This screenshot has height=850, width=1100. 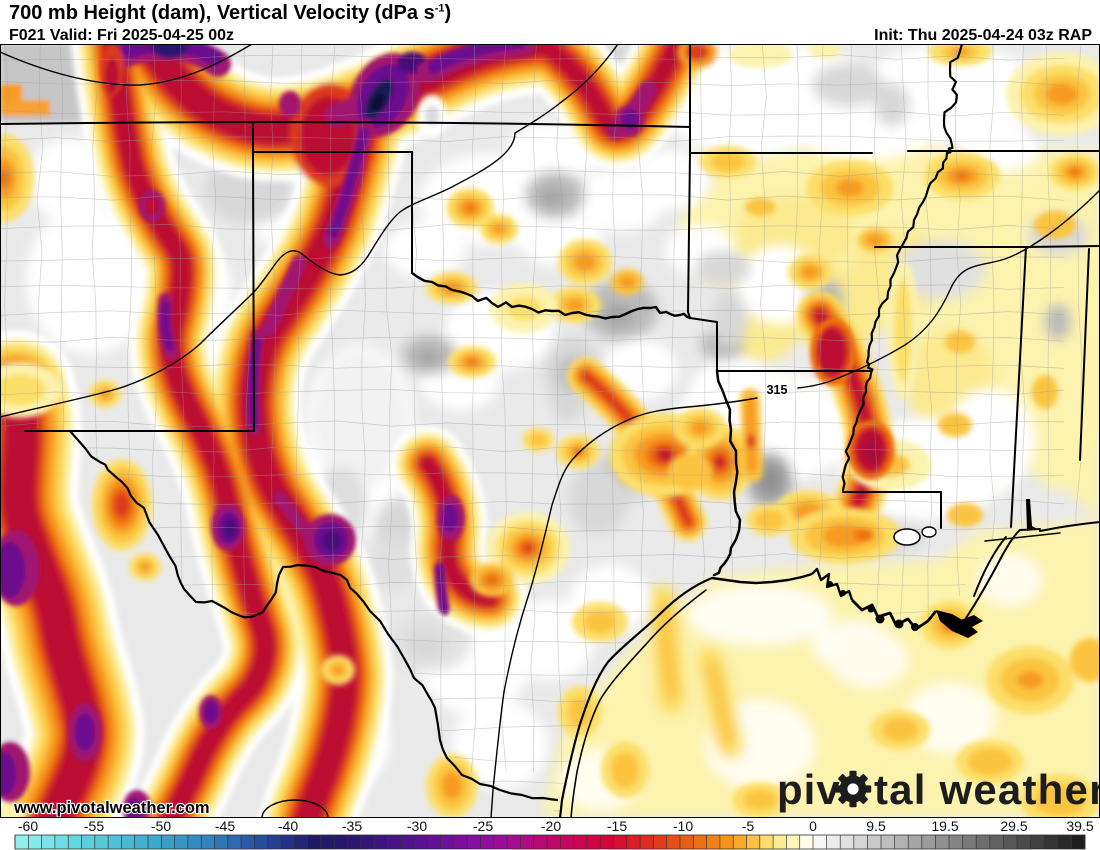 What do you see at coordinates (813, 826) in the screenshot?
I see `svg-text: 0` at bounding box center [813, 826].